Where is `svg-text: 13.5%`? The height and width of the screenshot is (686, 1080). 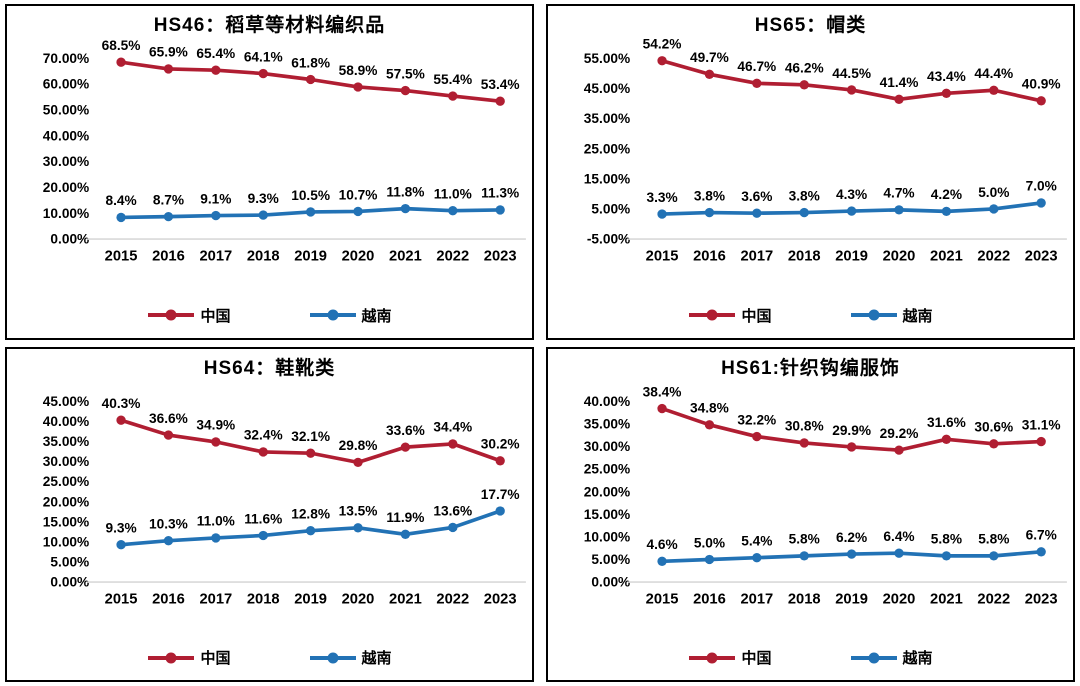
svg-text: 13.5% is located at coordinates (357, 510).